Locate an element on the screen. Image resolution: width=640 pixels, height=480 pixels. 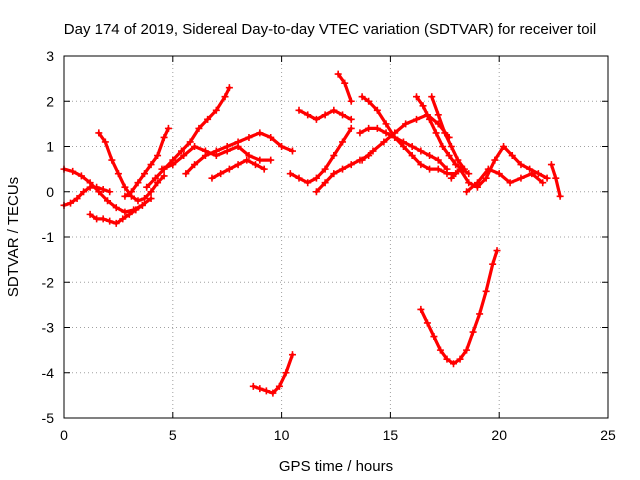
y-axis-label: SDTVAR / TECUs is located at coordinates (13, 237).